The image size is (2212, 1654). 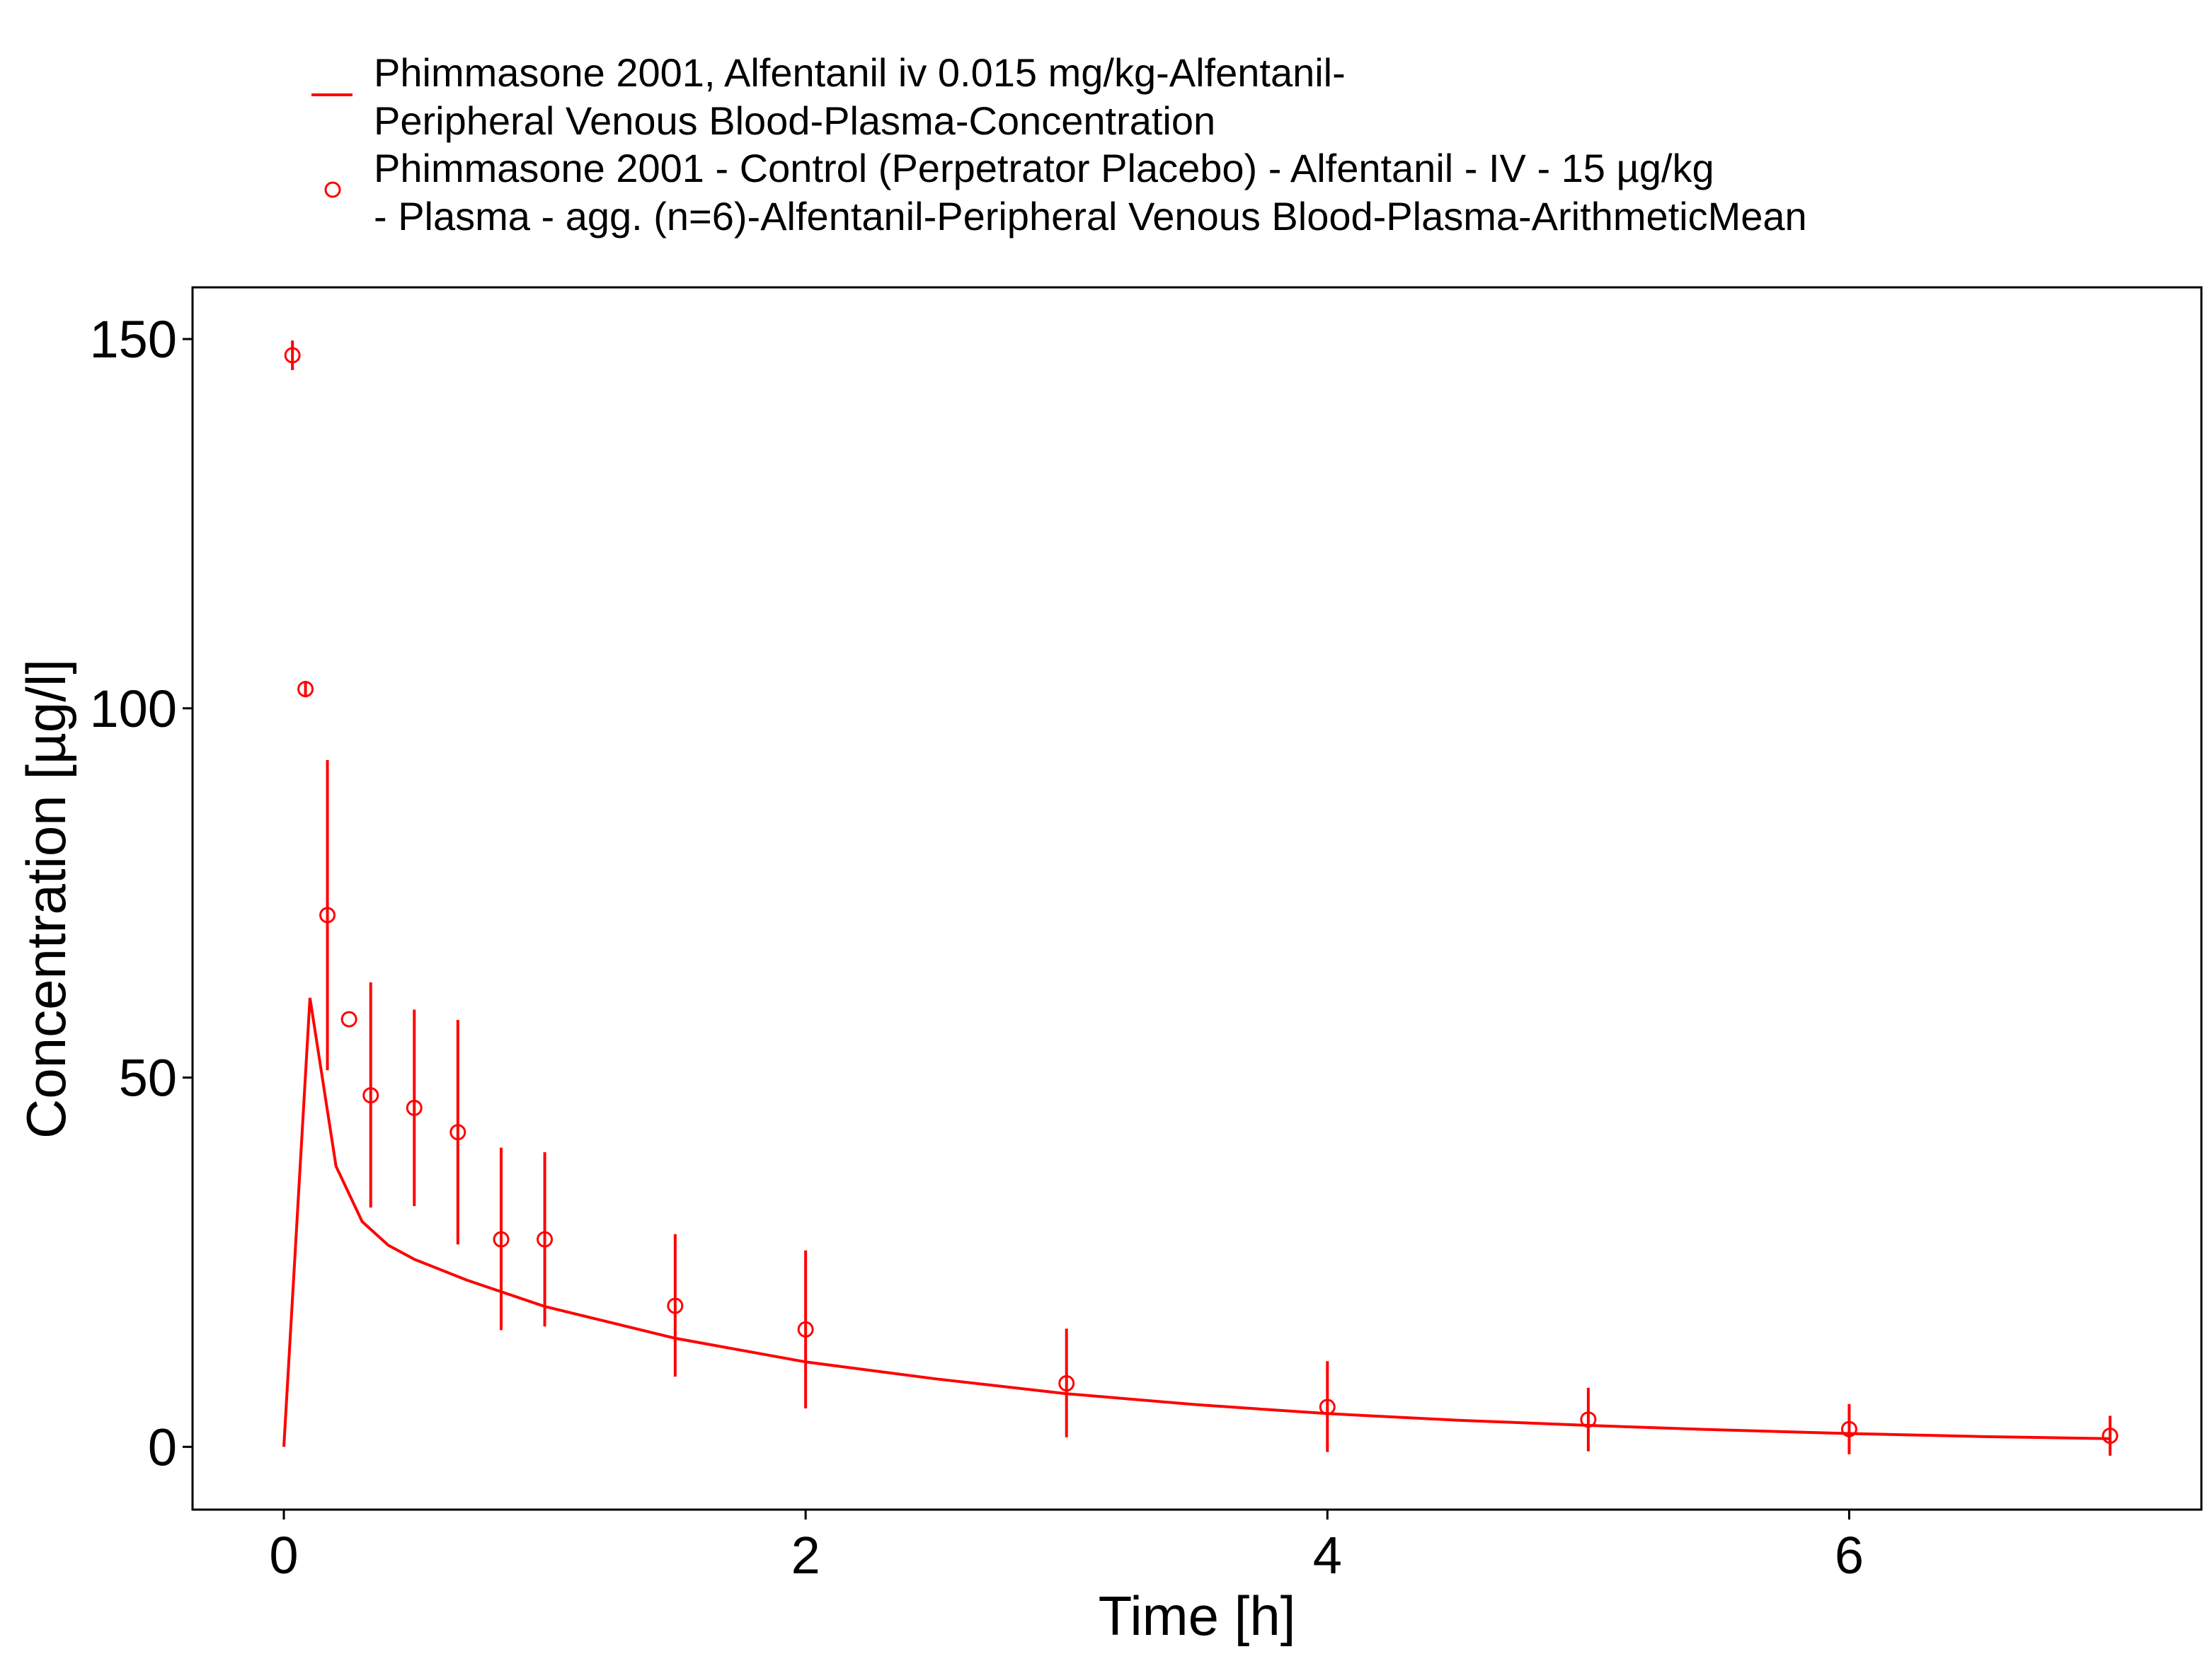 I want to click on x-tick-label: 0, so click(x=283, y=1555).